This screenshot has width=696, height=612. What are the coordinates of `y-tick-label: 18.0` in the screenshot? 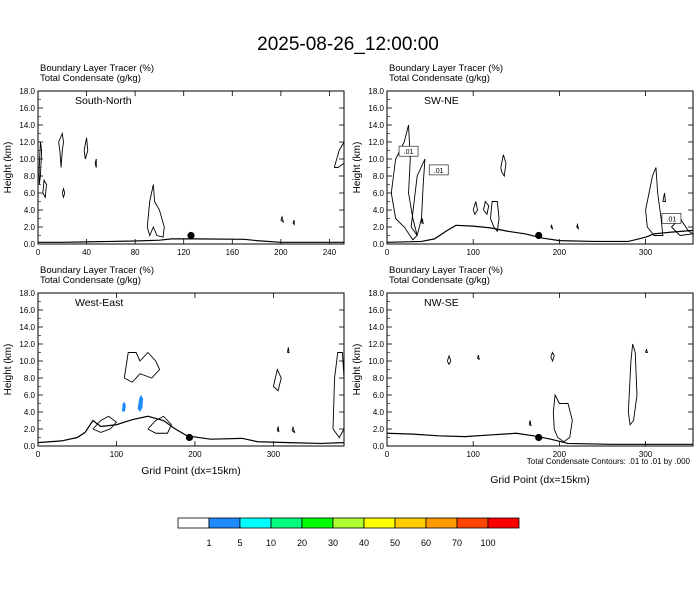 It's located at (27, 91).